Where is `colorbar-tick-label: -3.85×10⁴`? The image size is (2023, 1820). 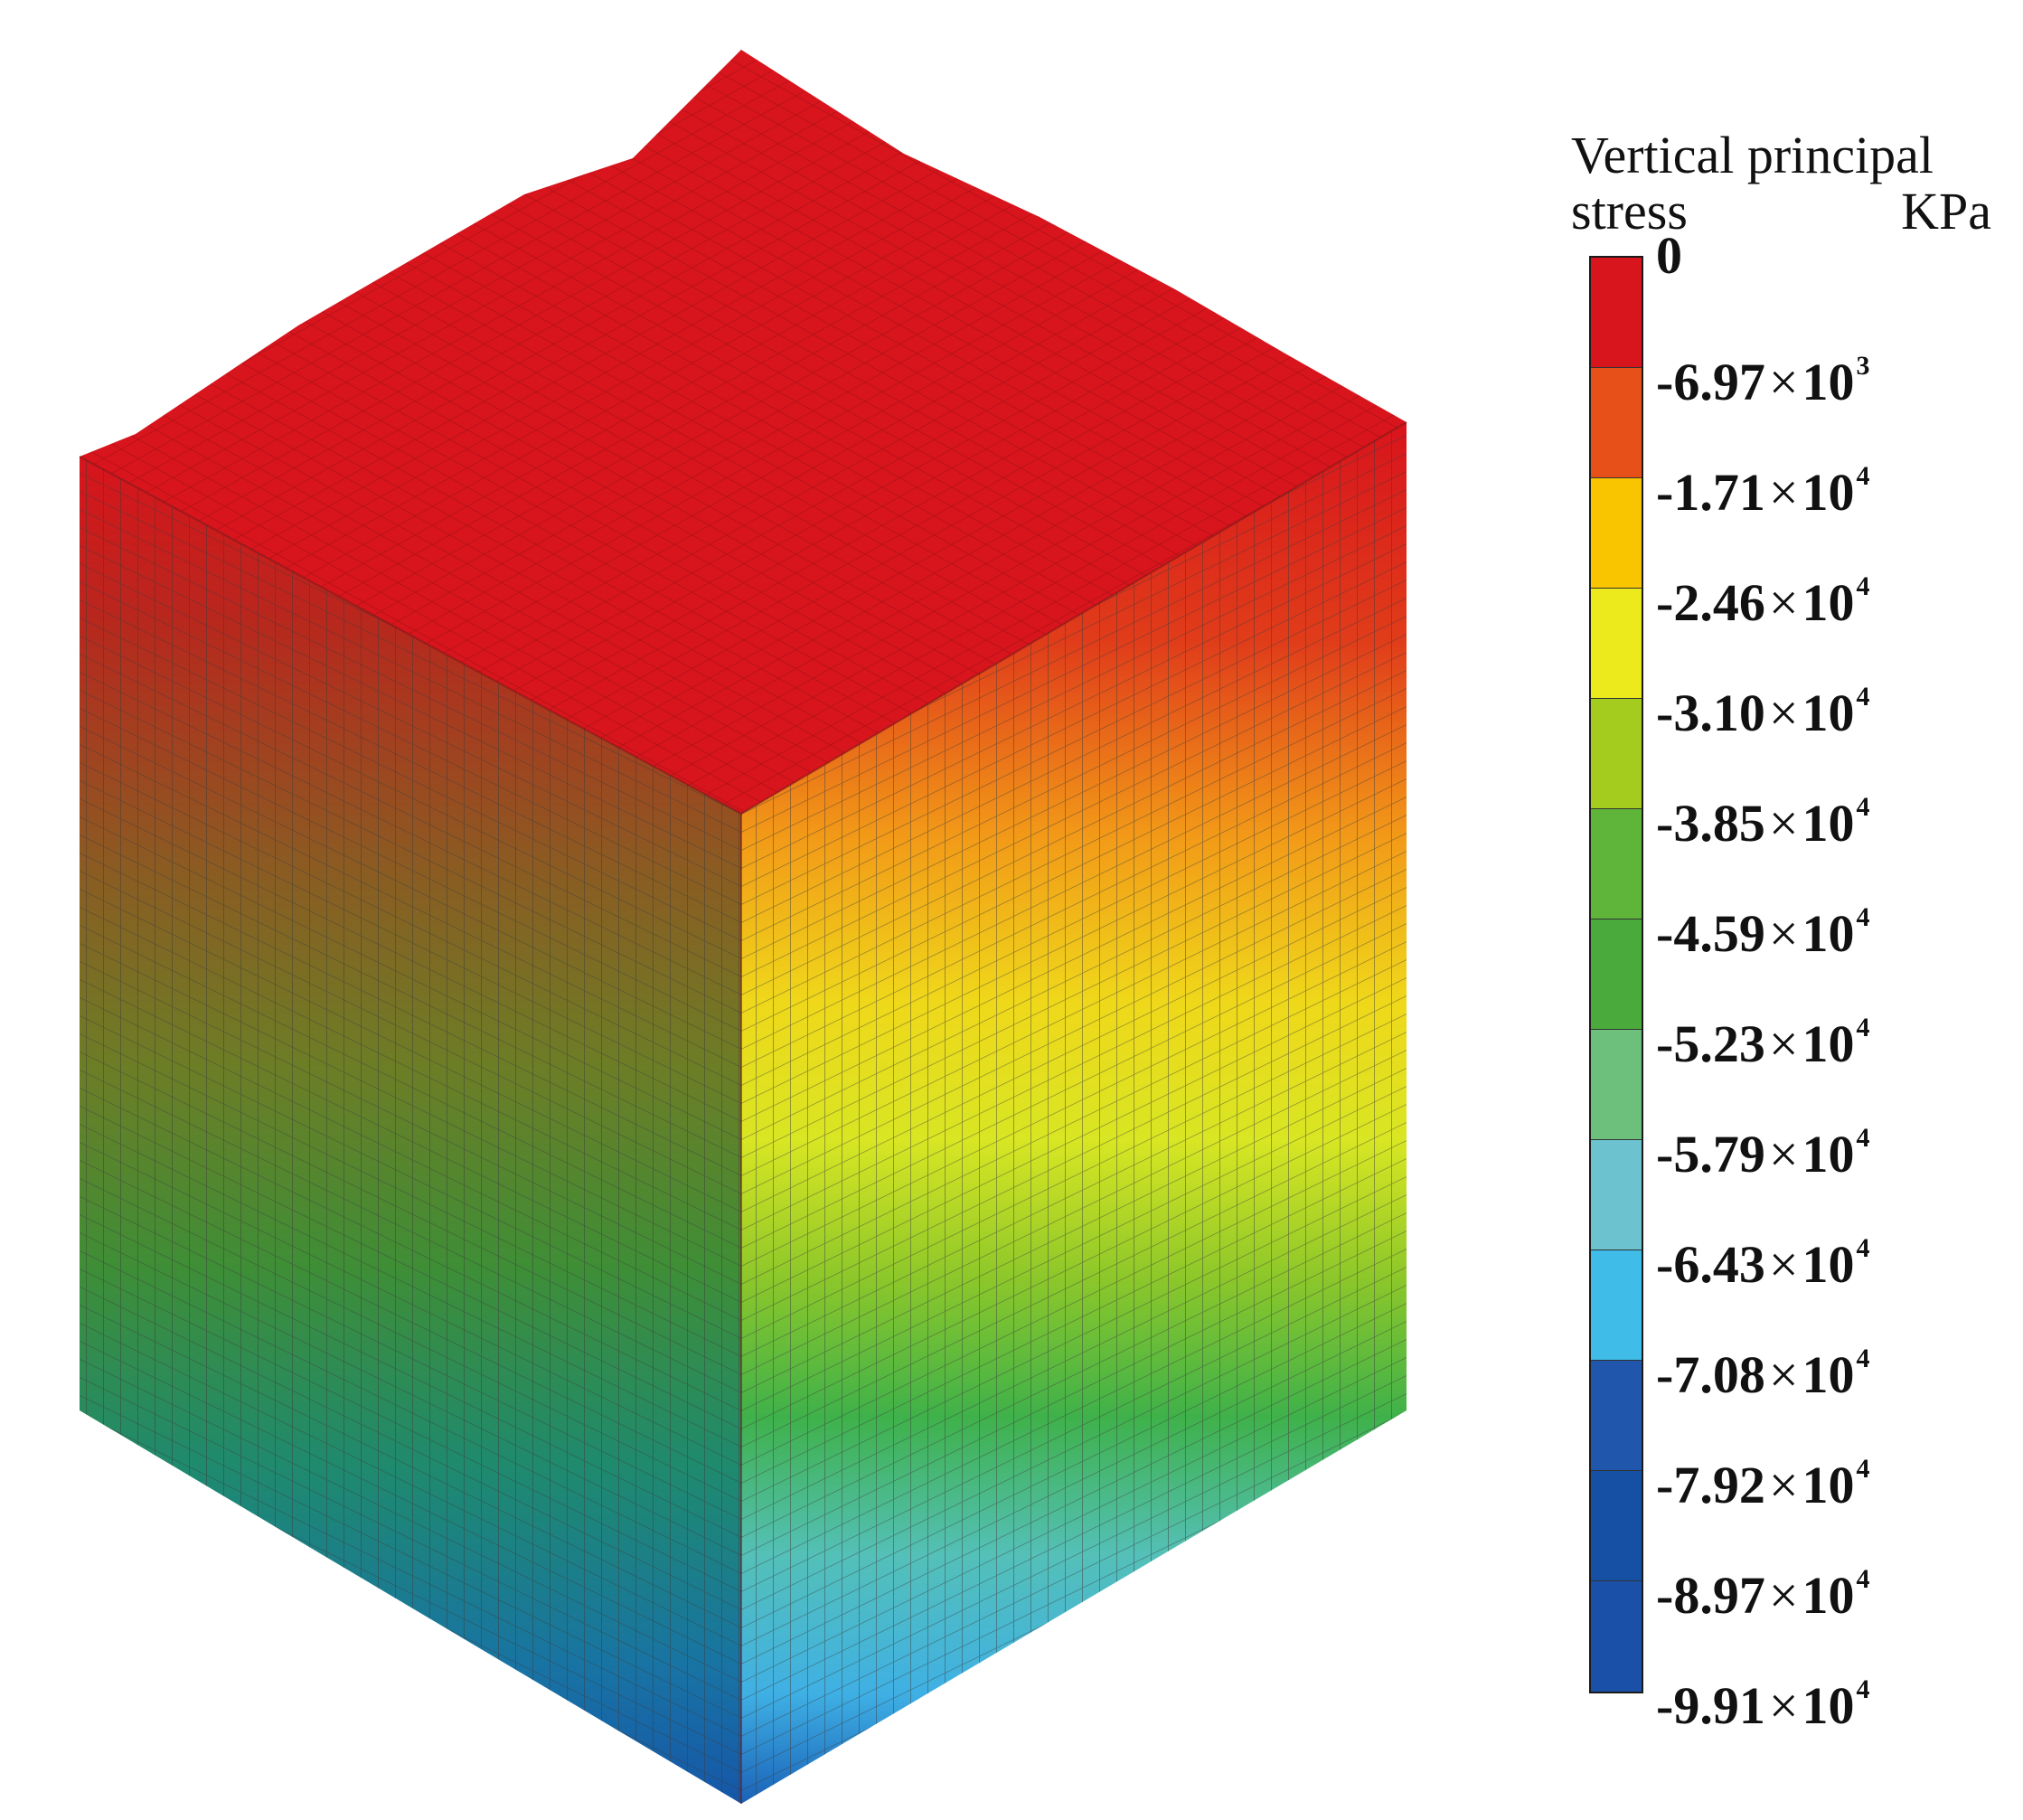 colorbar-tick-label: -3.85×10⁴ is located at coordinates (1763, 822).